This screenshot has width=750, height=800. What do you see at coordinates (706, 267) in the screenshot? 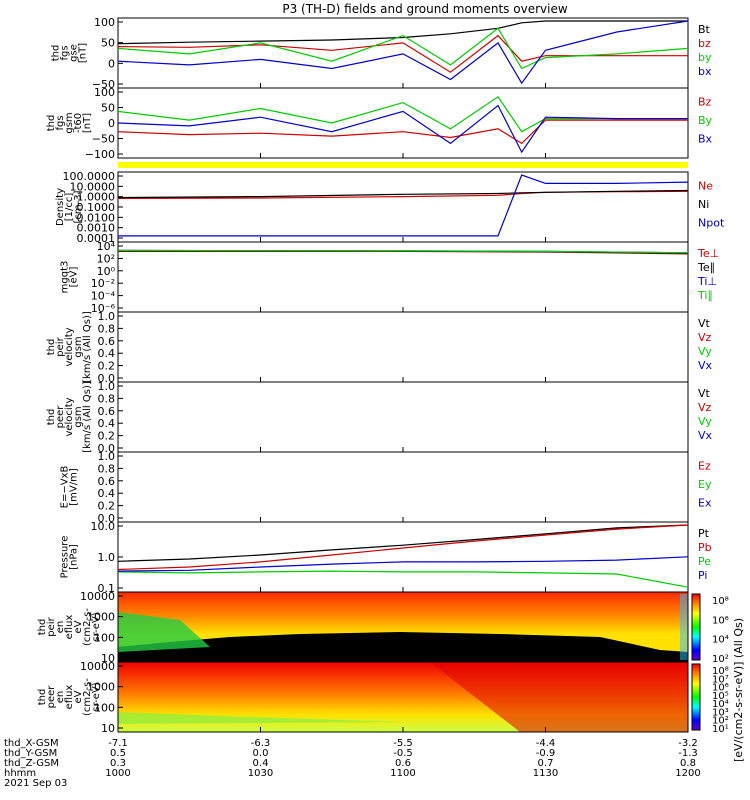
I see `legend-te∥: Te∥` at bounding box center [706, 267].